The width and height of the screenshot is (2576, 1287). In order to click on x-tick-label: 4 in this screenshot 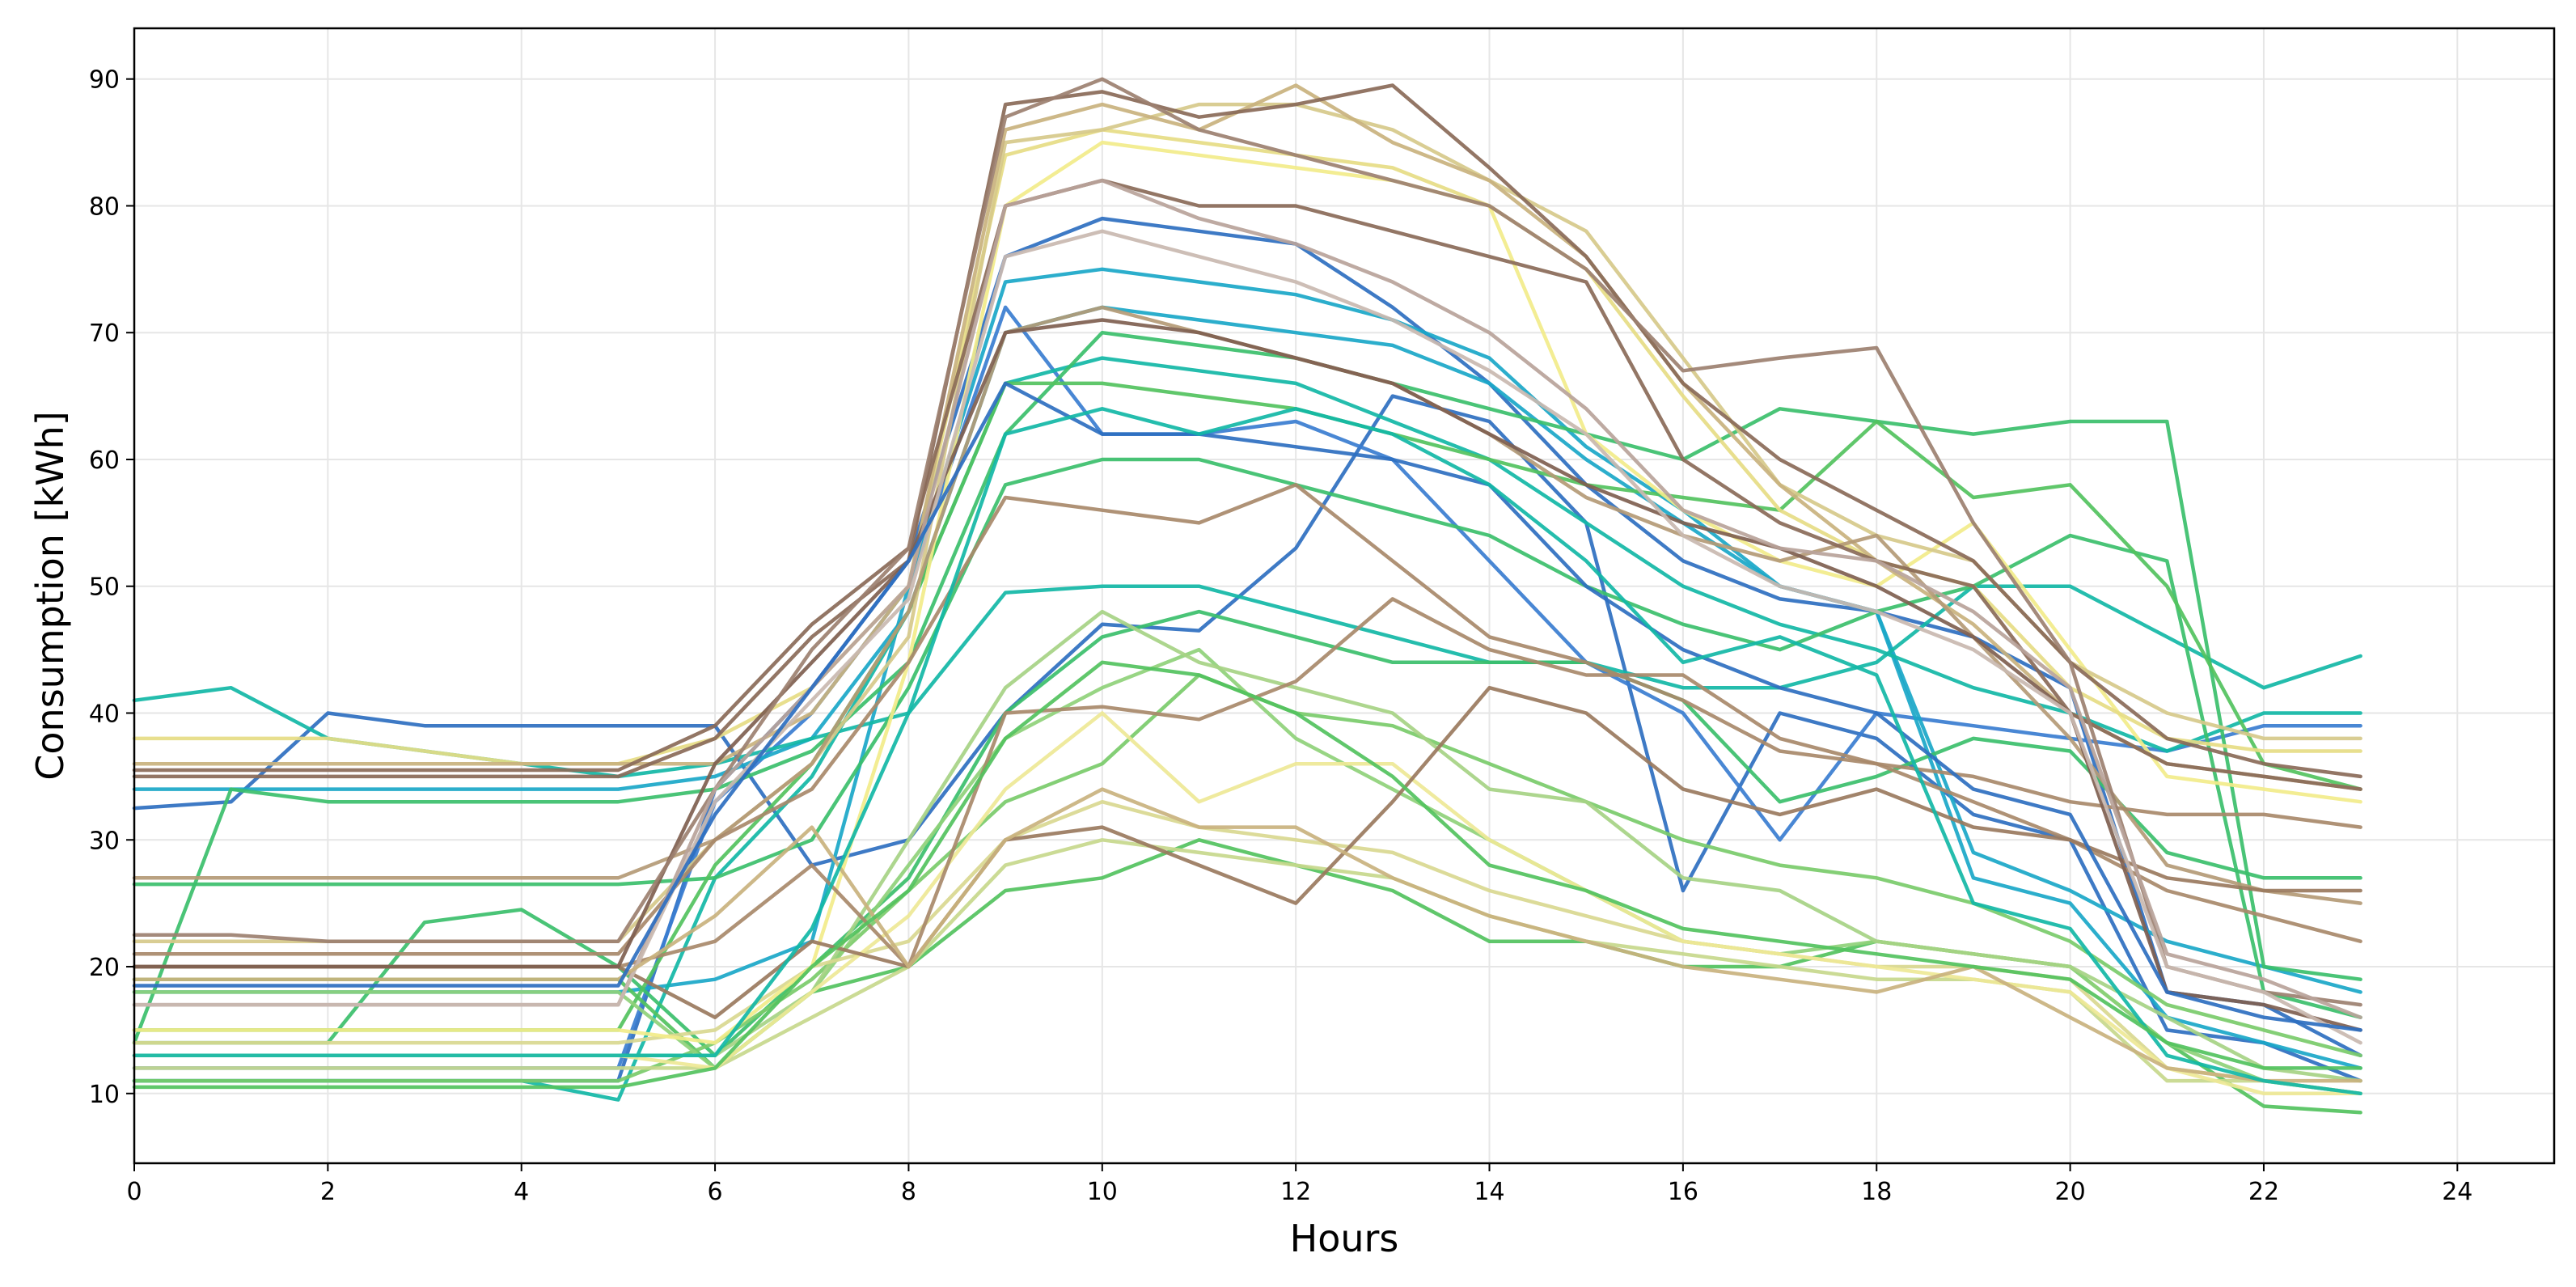, I will do `click(522, 1192)`.